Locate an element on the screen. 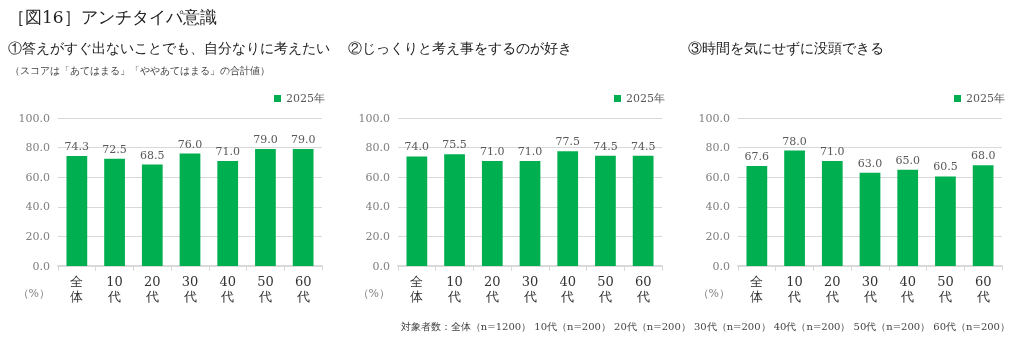 The width and height of the screenshot is (1024, 342). chart-title: ②じっくりと考え事をするのが好き is located at coordinates (460, 49).